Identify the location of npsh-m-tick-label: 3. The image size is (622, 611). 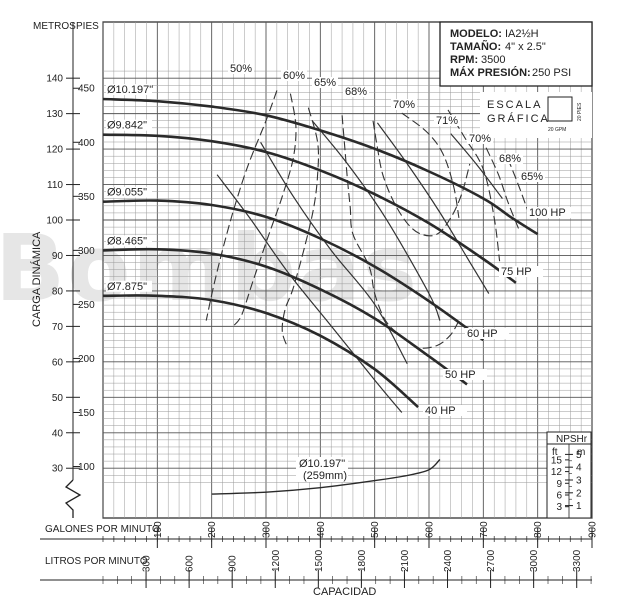
(579, 481).